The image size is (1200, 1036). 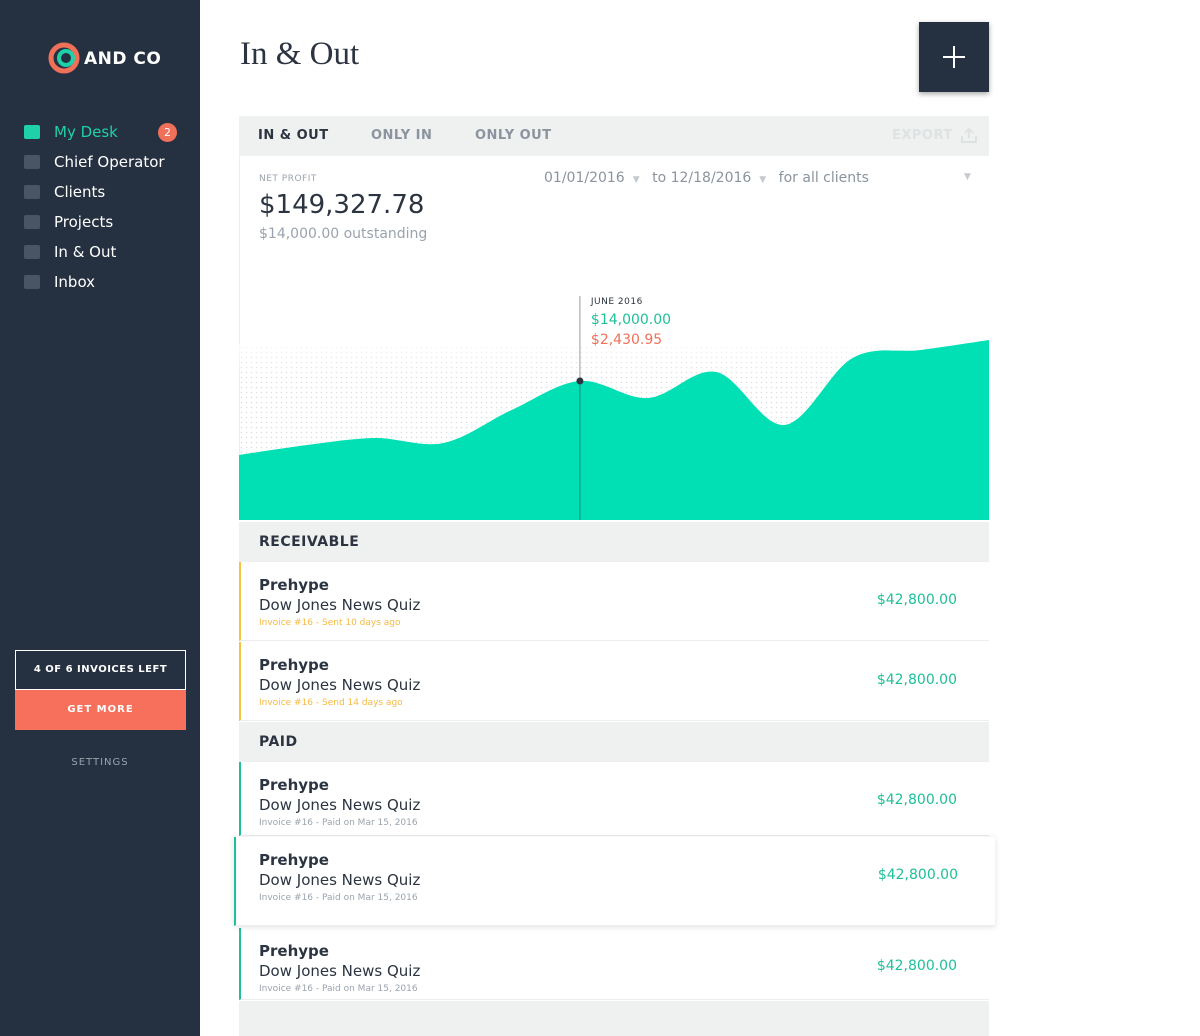 I want to click on invoices-left: 4 OF 6 INVOICES LEFT, so click(x=100, y=670).